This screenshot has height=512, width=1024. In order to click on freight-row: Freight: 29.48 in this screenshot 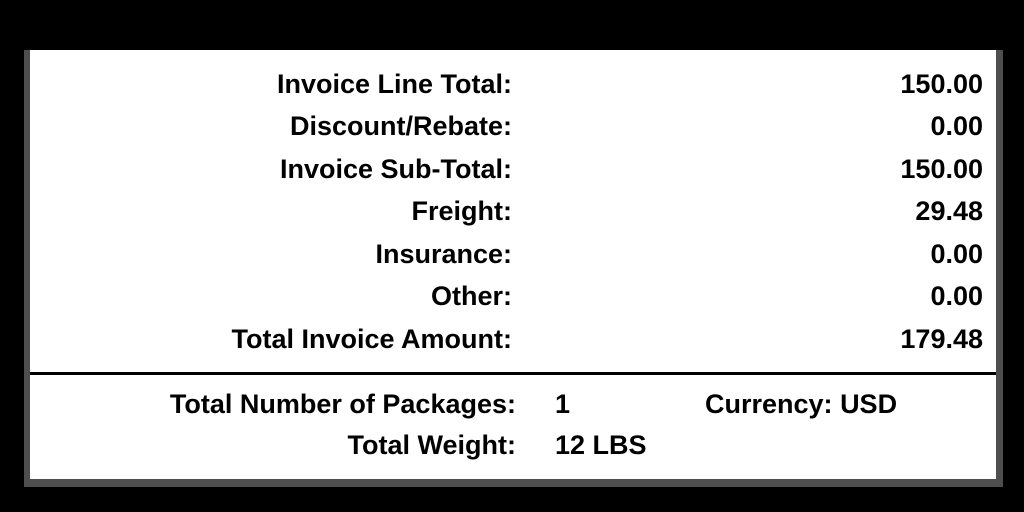, I will do `click(513, 212)`.